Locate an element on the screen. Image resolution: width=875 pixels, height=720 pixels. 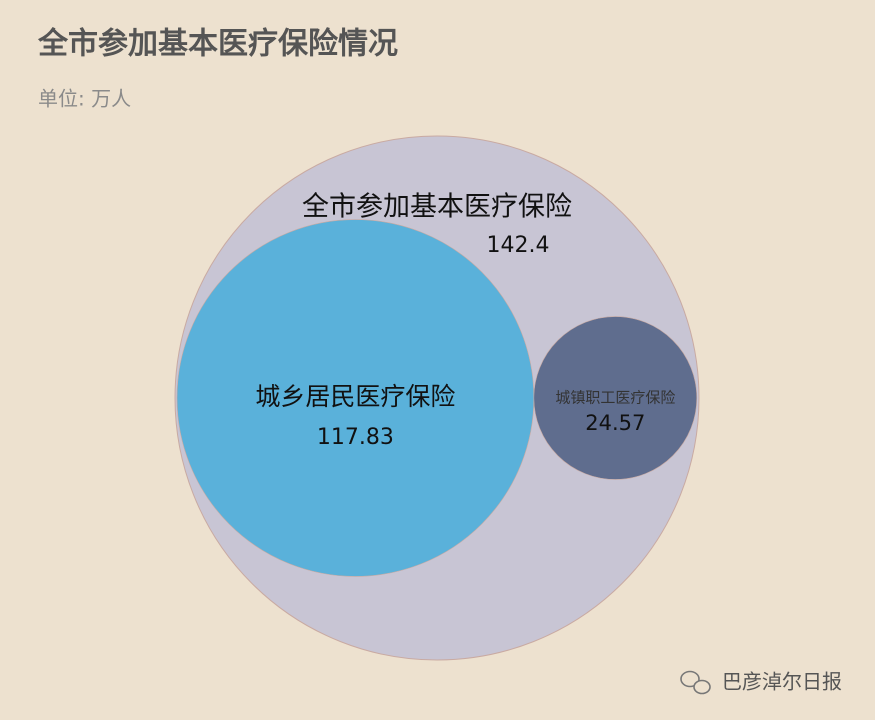
chart-title: 全市参加基本医疗保险情况 is located at coordinates (217, 44).